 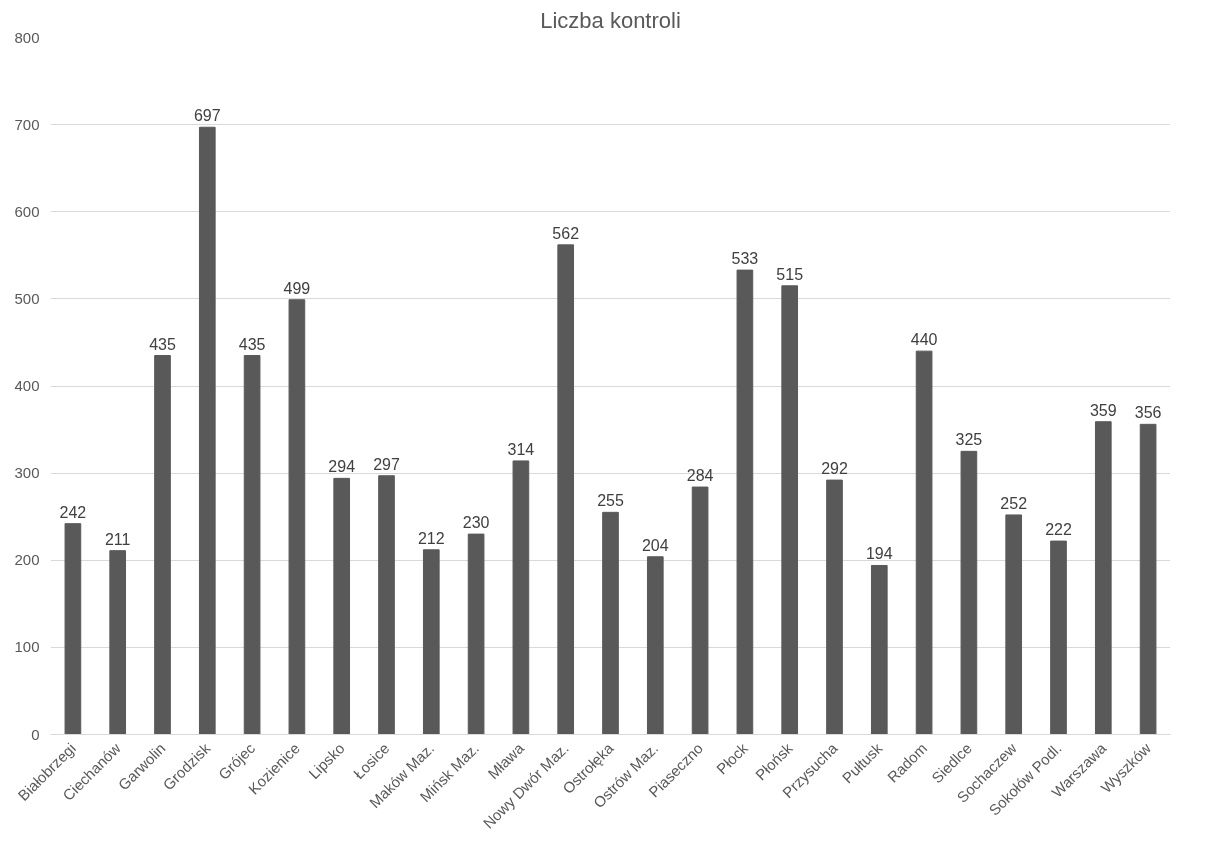 What do you see at coordinates (27, 385) in the screenshot?
I see `y-tick-label: 400` at bounding box center [27, 385].